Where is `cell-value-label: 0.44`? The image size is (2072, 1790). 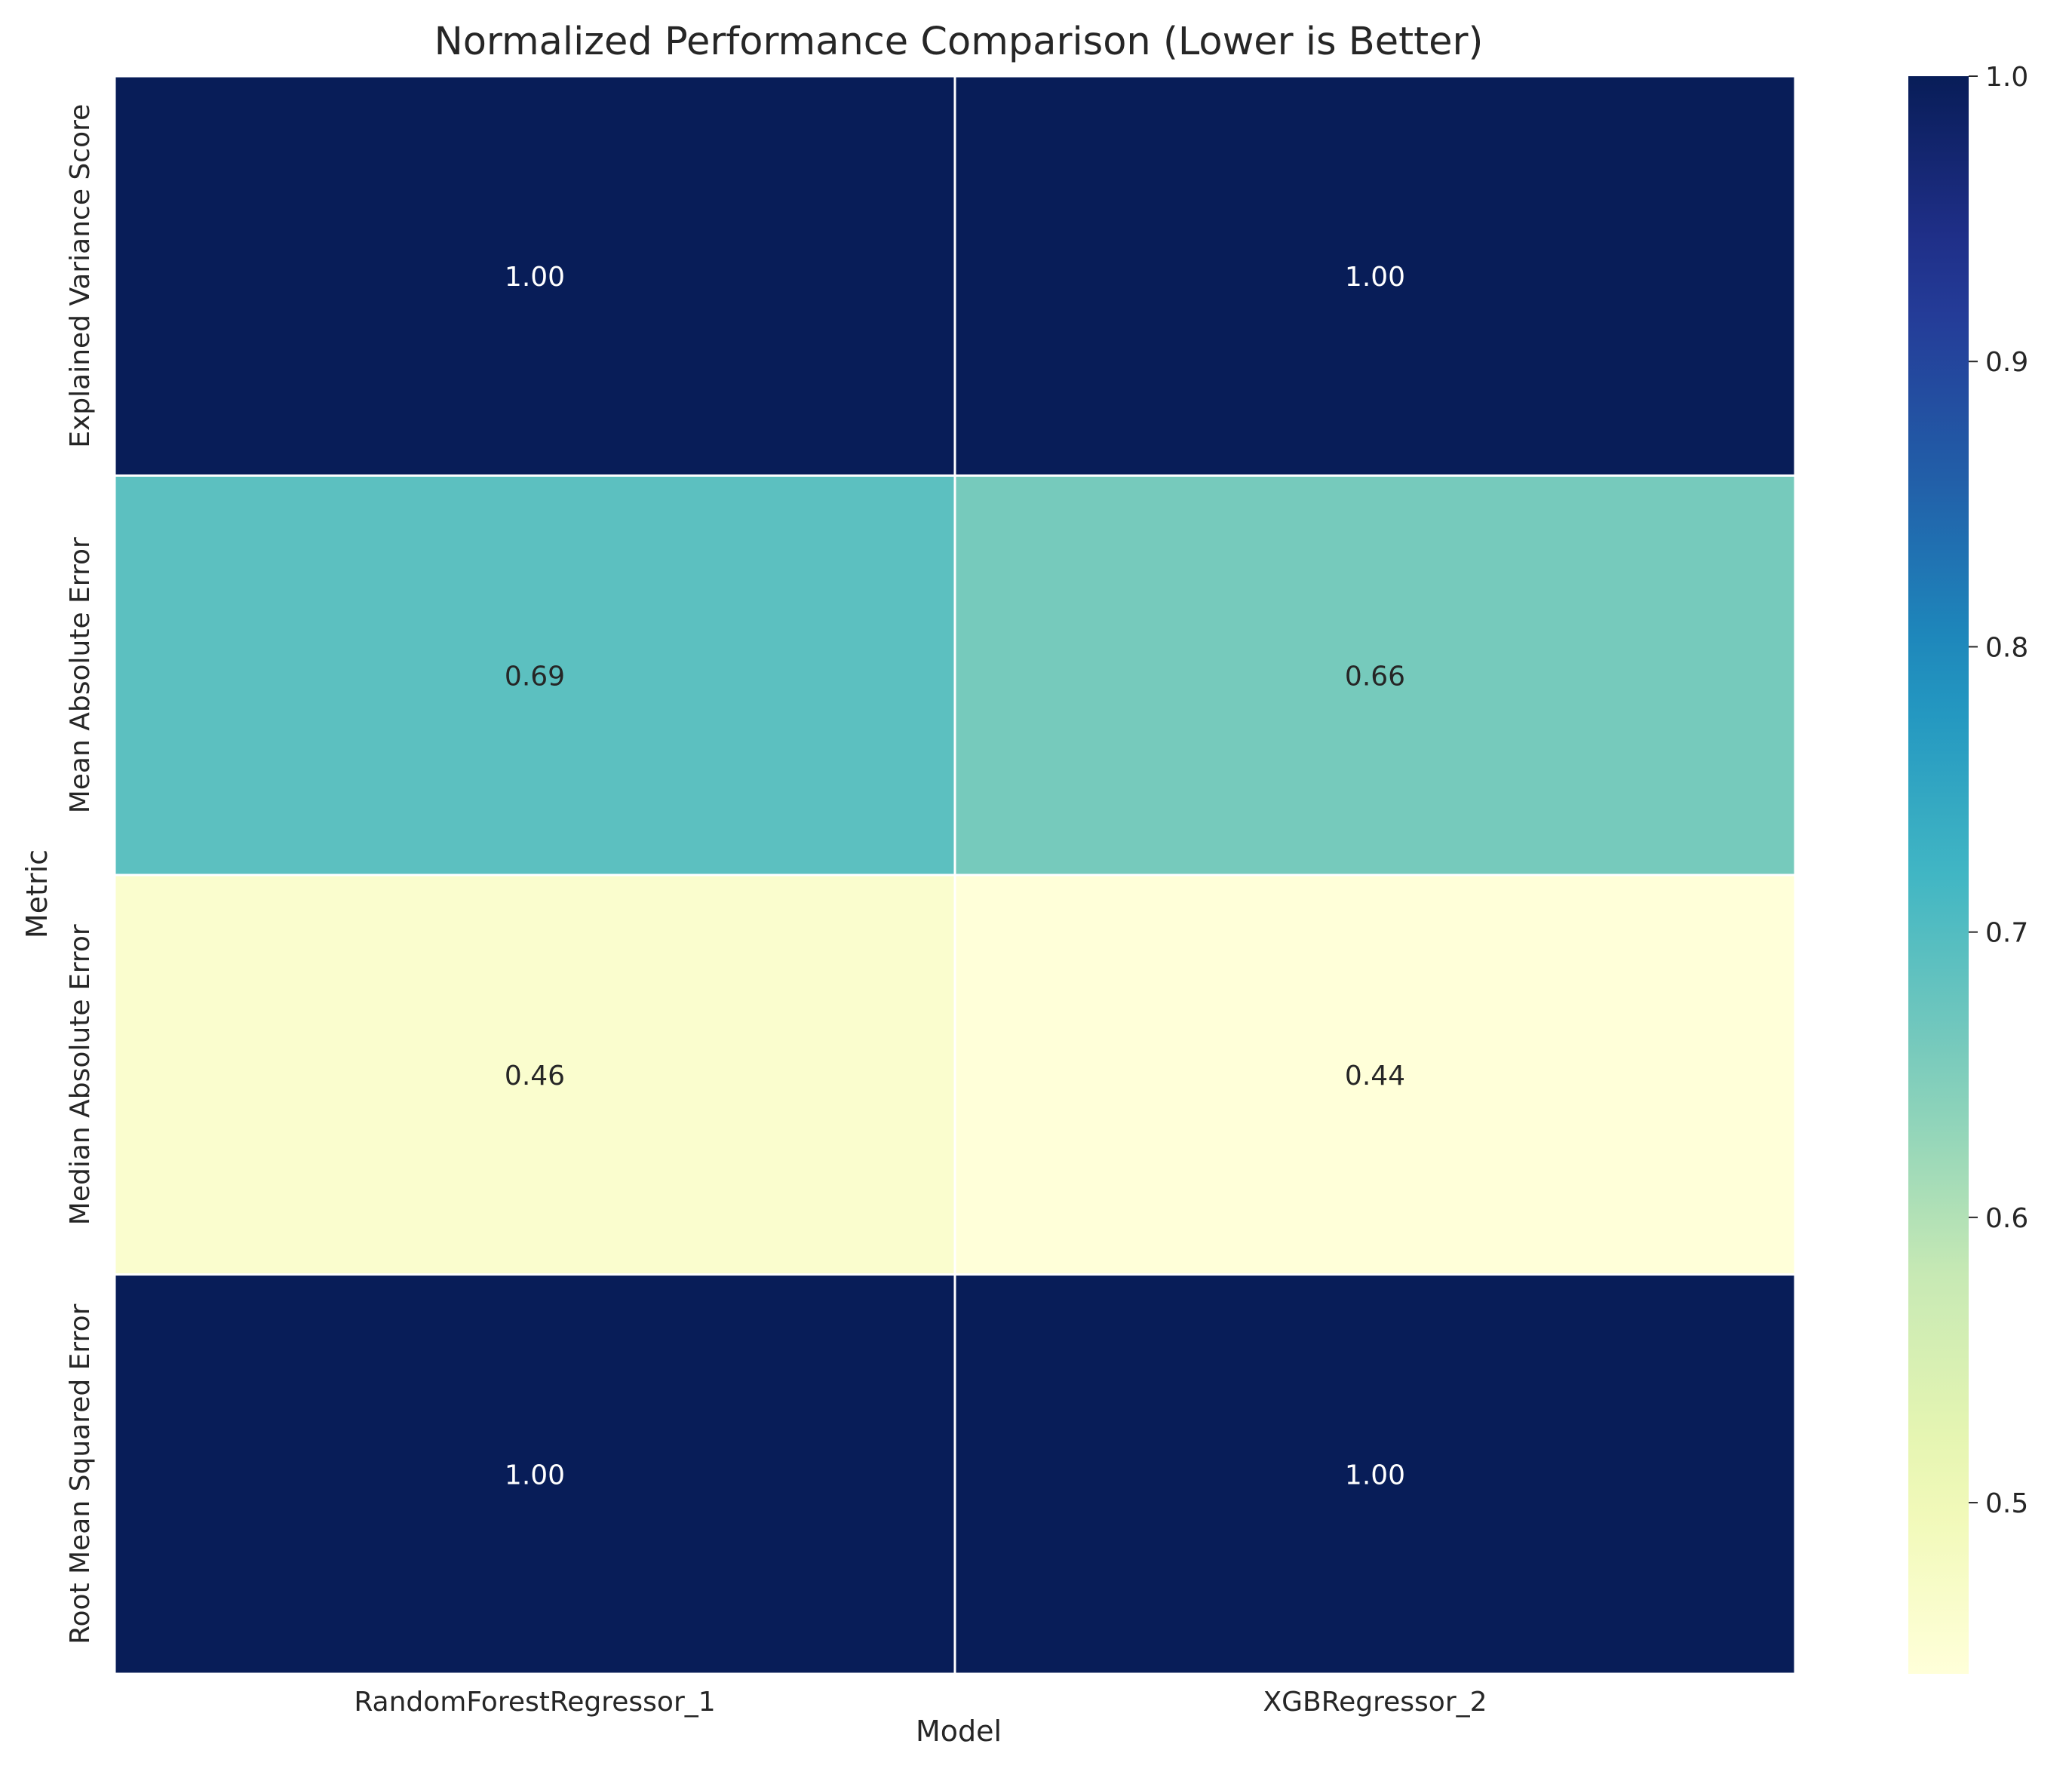
cell-value-label: 0.44 is located at coordinates (1375, 1076).